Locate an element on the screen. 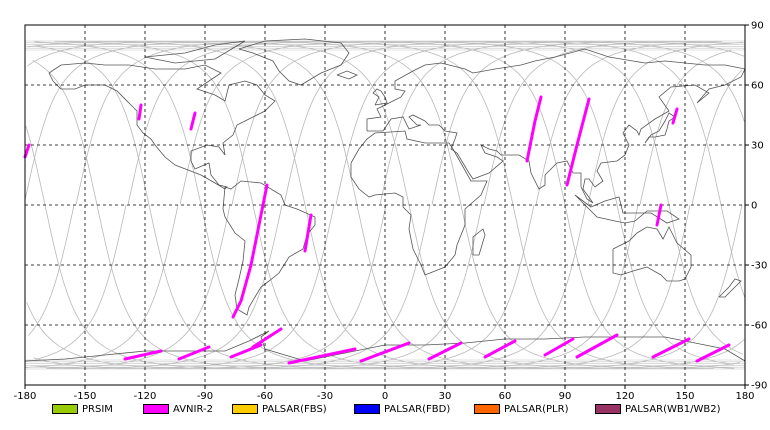 This screenshot has height=430, width=770. new-zealand-coast is located at coordinates (730, 288).